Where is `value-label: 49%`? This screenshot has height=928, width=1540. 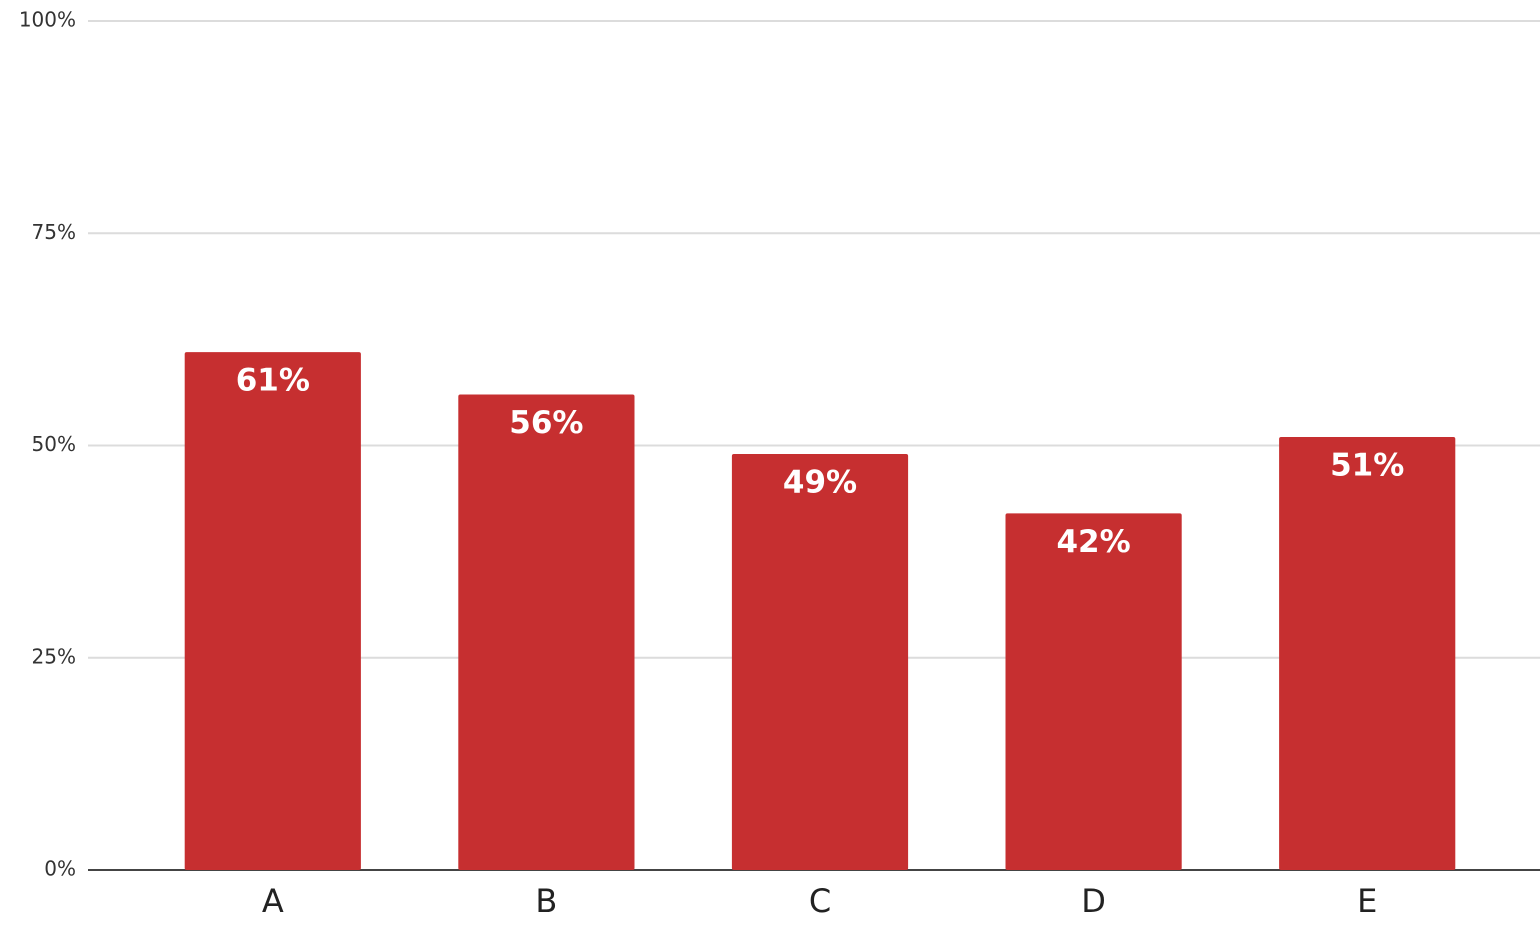 value-label: 49% is located at coordinates (820, 482).